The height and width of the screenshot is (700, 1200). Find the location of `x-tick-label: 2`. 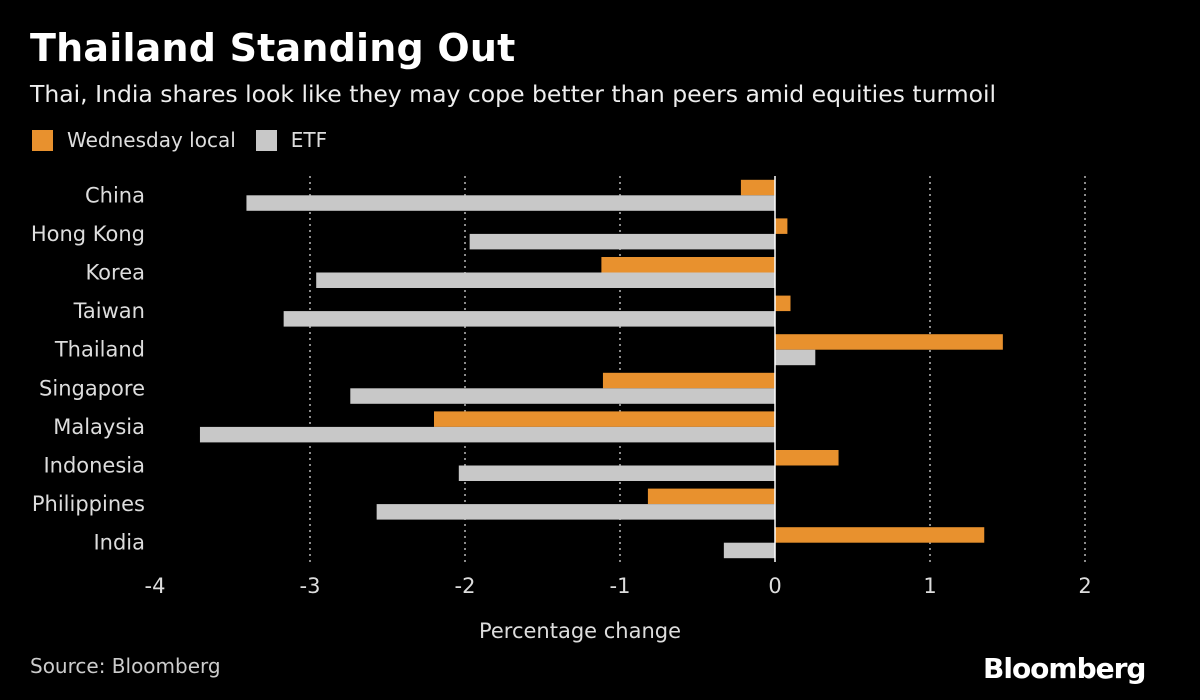

x-tick-label: 2 is located at coordinates (1084, 586).